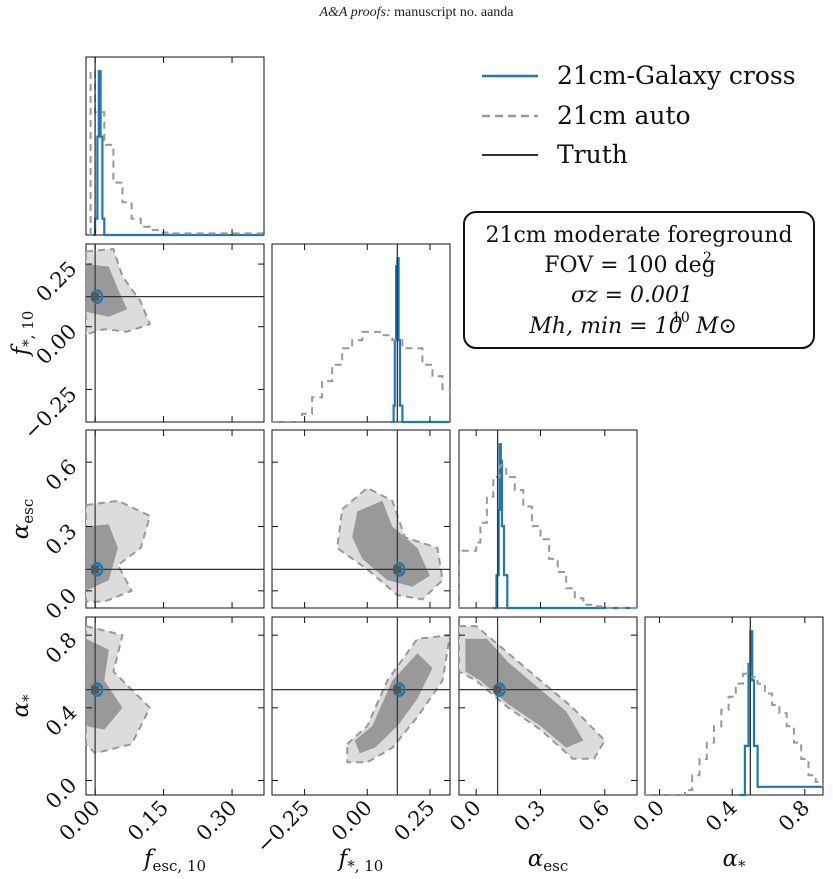 The image size is (833, 879). I want to click on panel-fesc-astar, so click(175, 706).